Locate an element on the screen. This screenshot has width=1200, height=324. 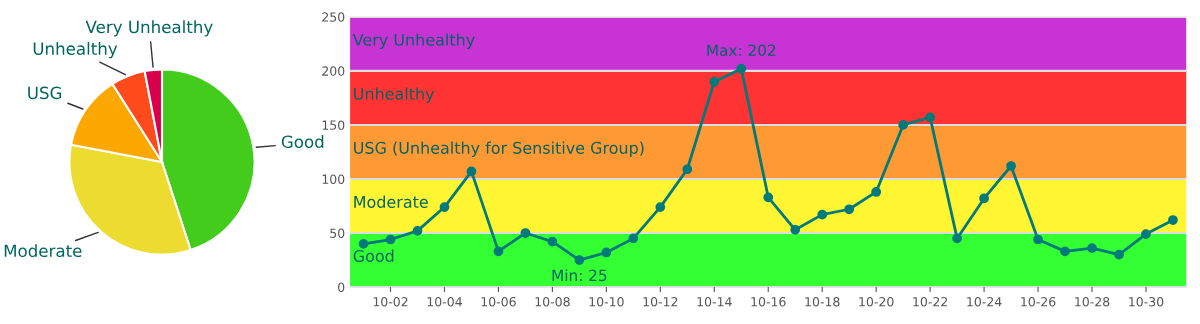
annotation: Max: 202 is located at coordinates (741, 50).